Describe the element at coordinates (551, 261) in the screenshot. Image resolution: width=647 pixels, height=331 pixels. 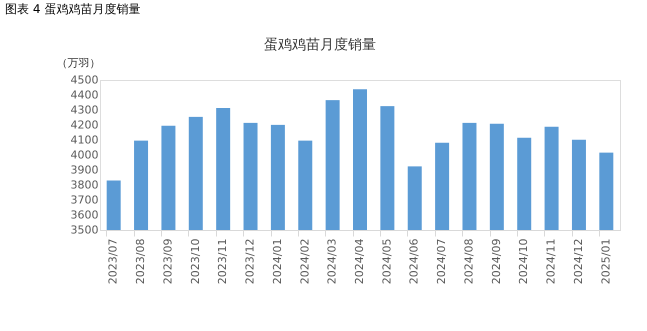
I see `x-tick-label: 2024/11` at that location.